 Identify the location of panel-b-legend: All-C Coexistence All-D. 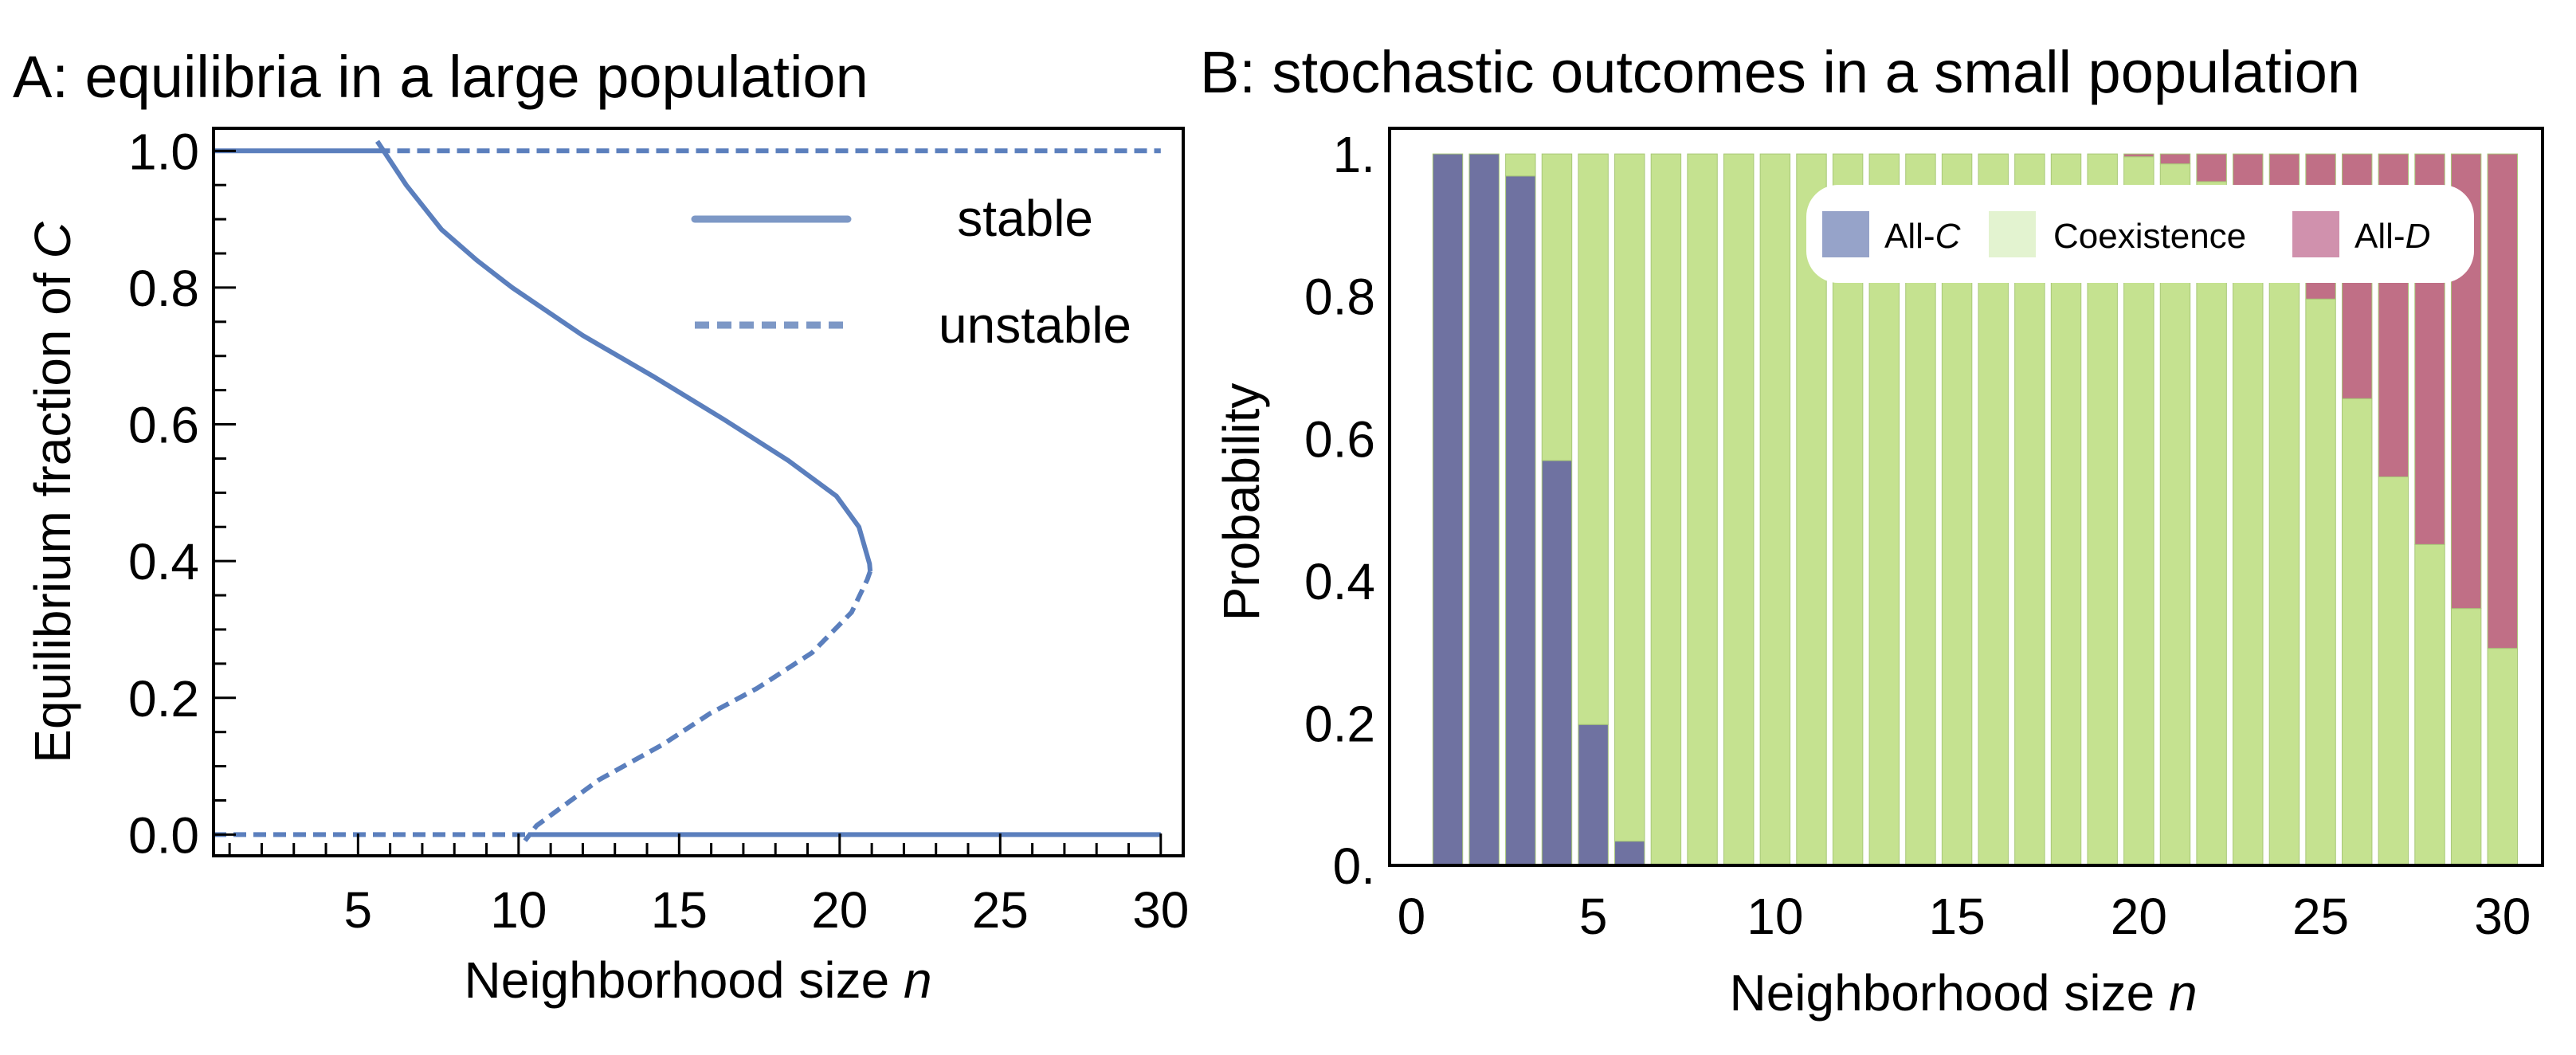
(2140, 234).